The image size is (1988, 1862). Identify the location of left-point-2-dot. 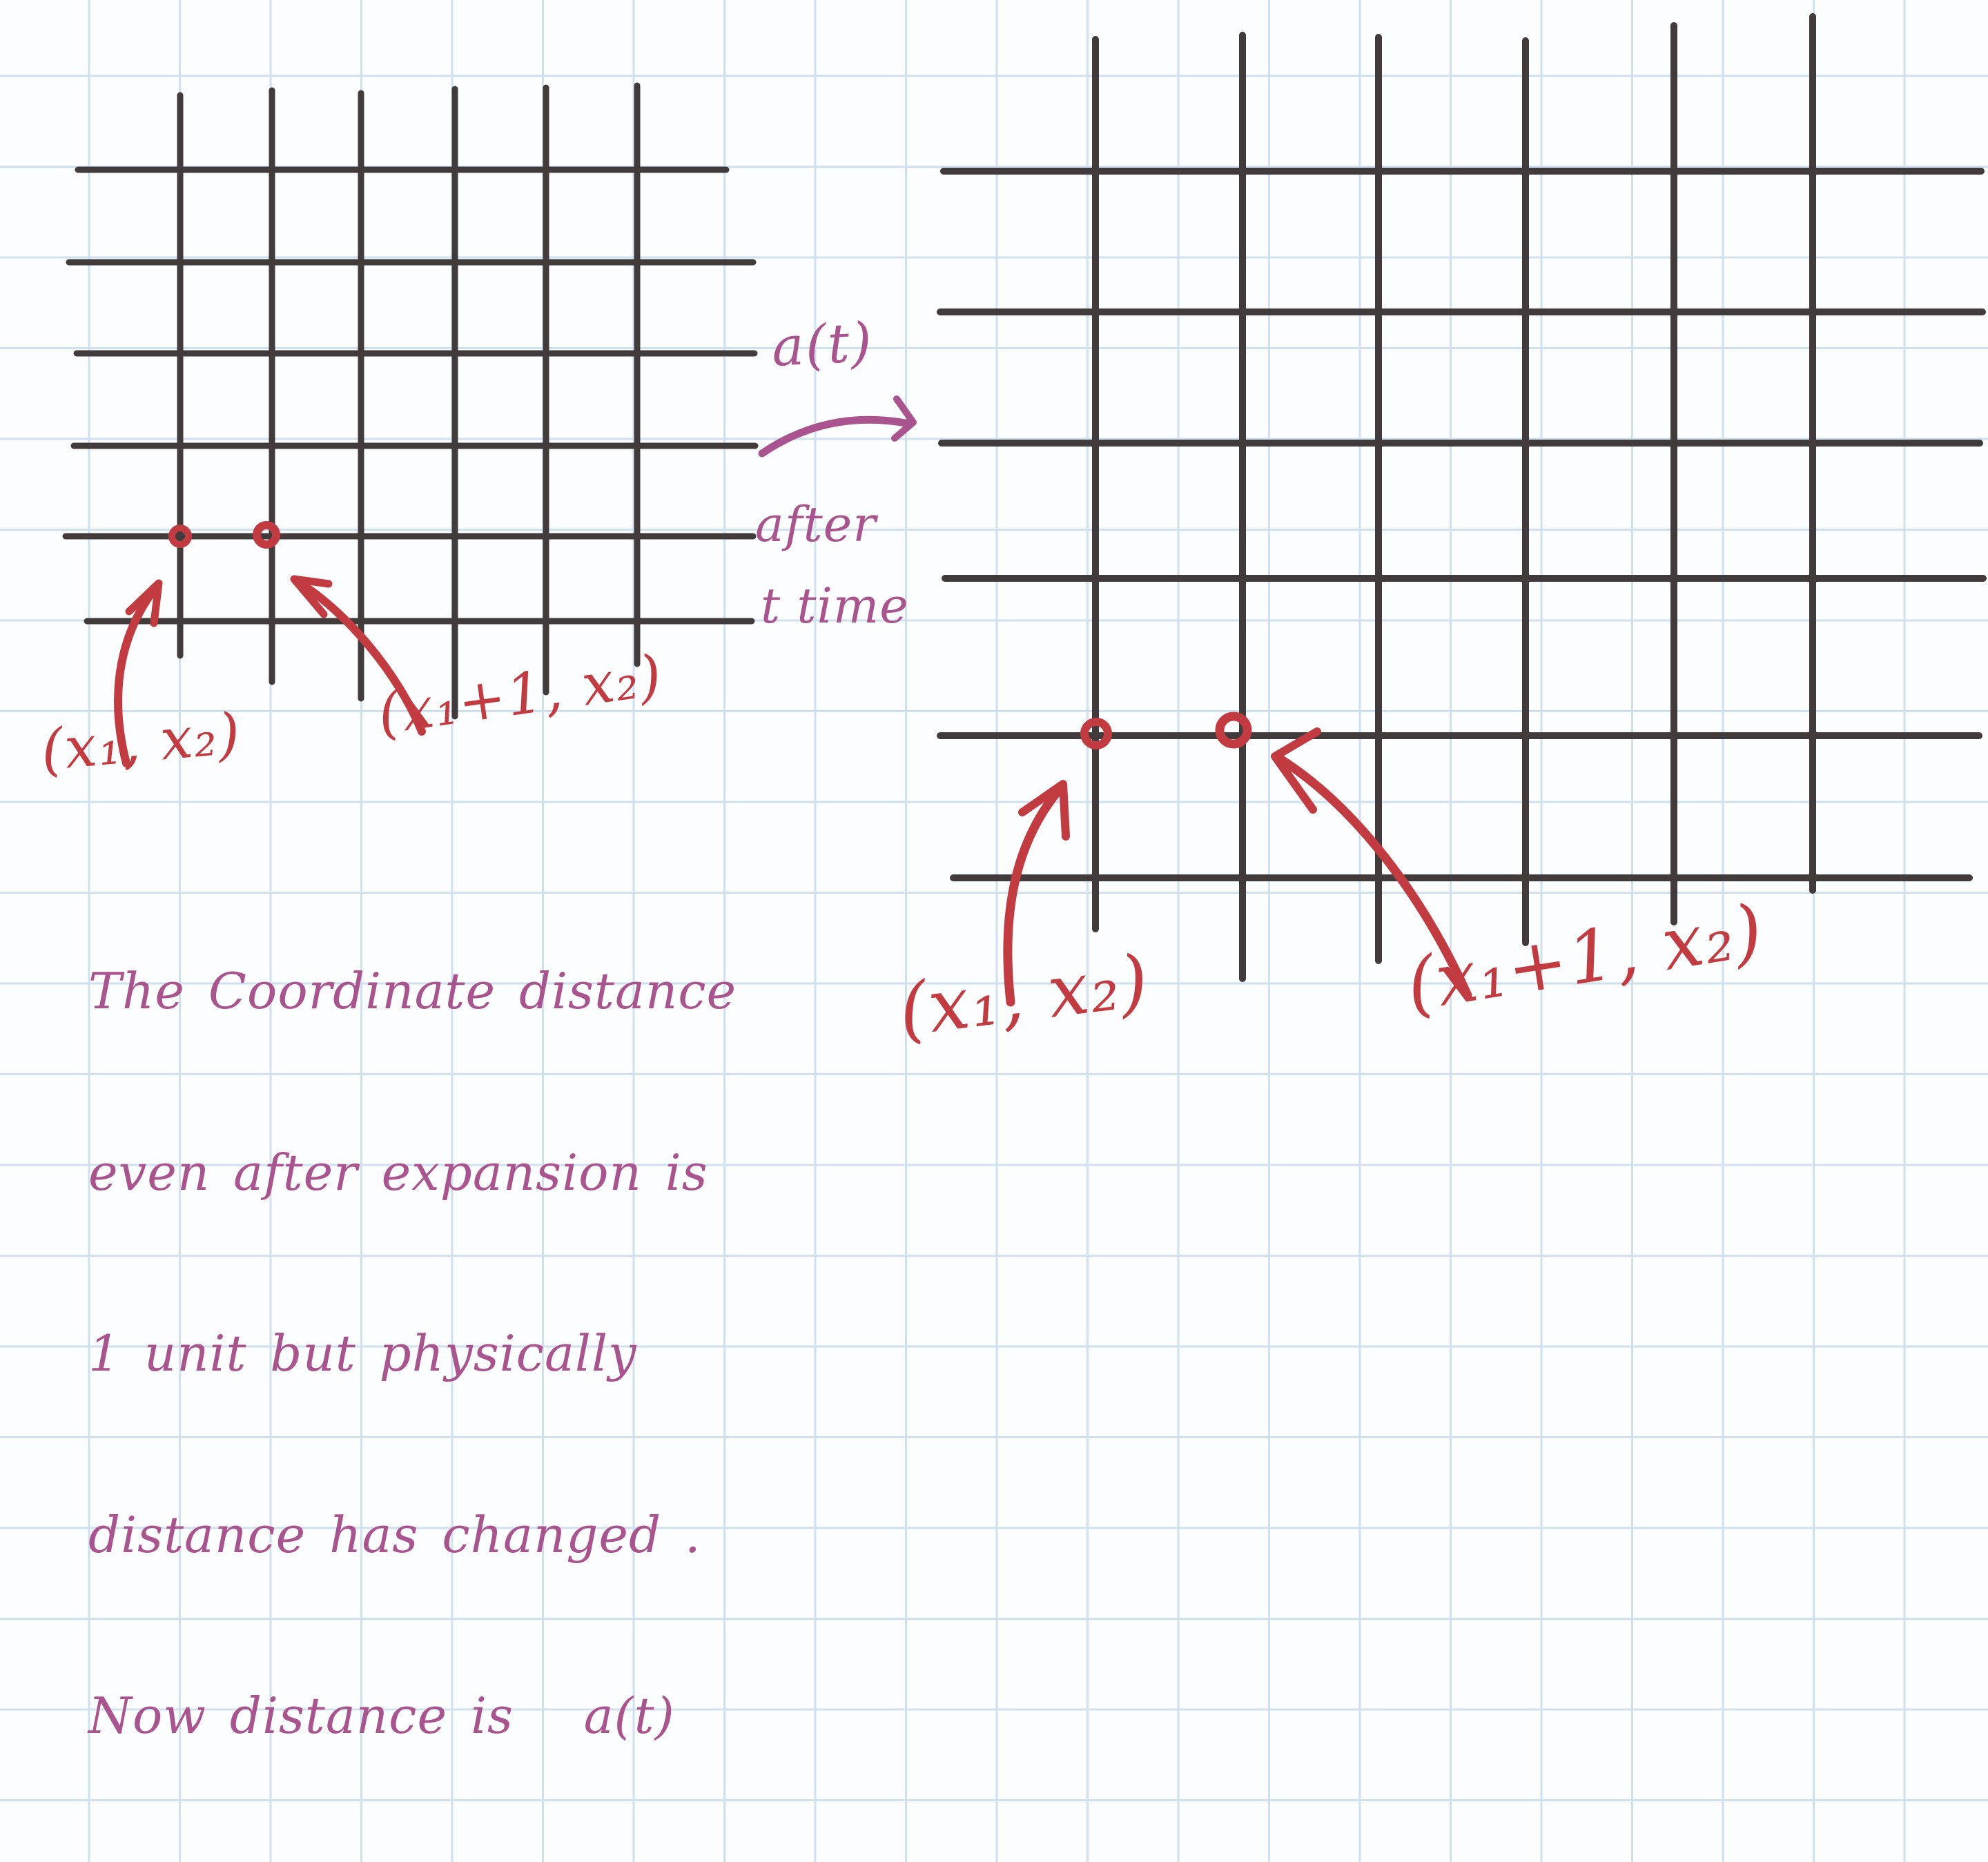
(266, 535).